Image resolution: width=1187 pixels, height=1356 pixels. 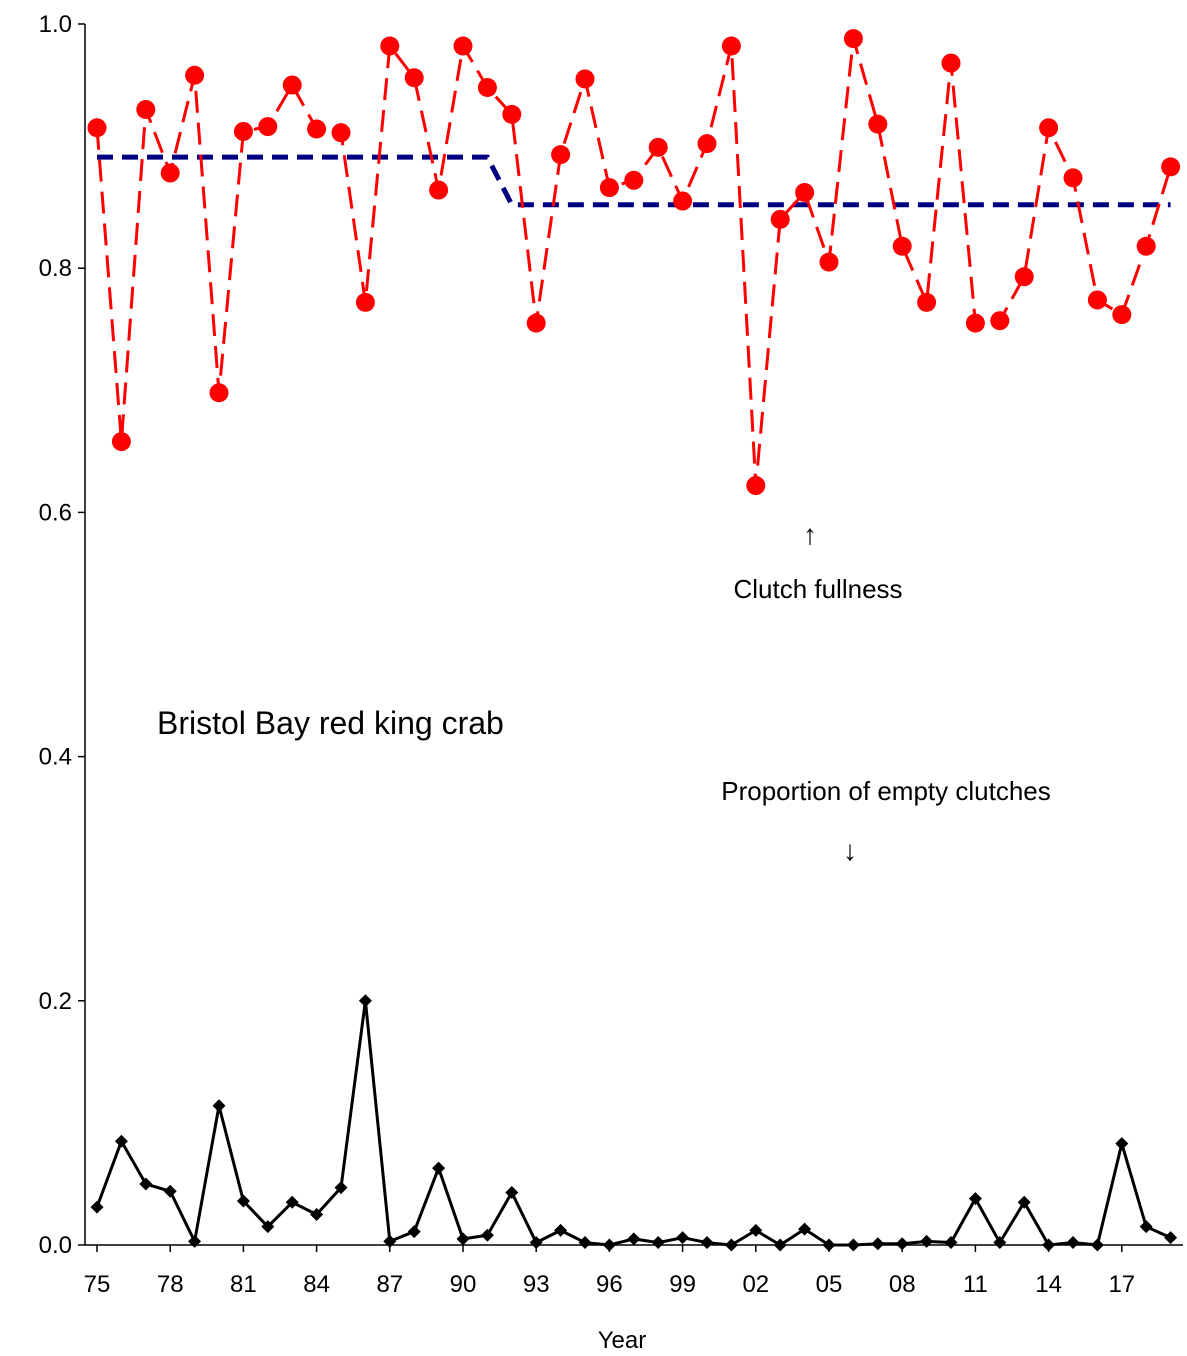 What do you see at coordinates (55, 1245) in the screenshot?
I see `y-tick-label: 0.0` at bounding box center [55, 1245].